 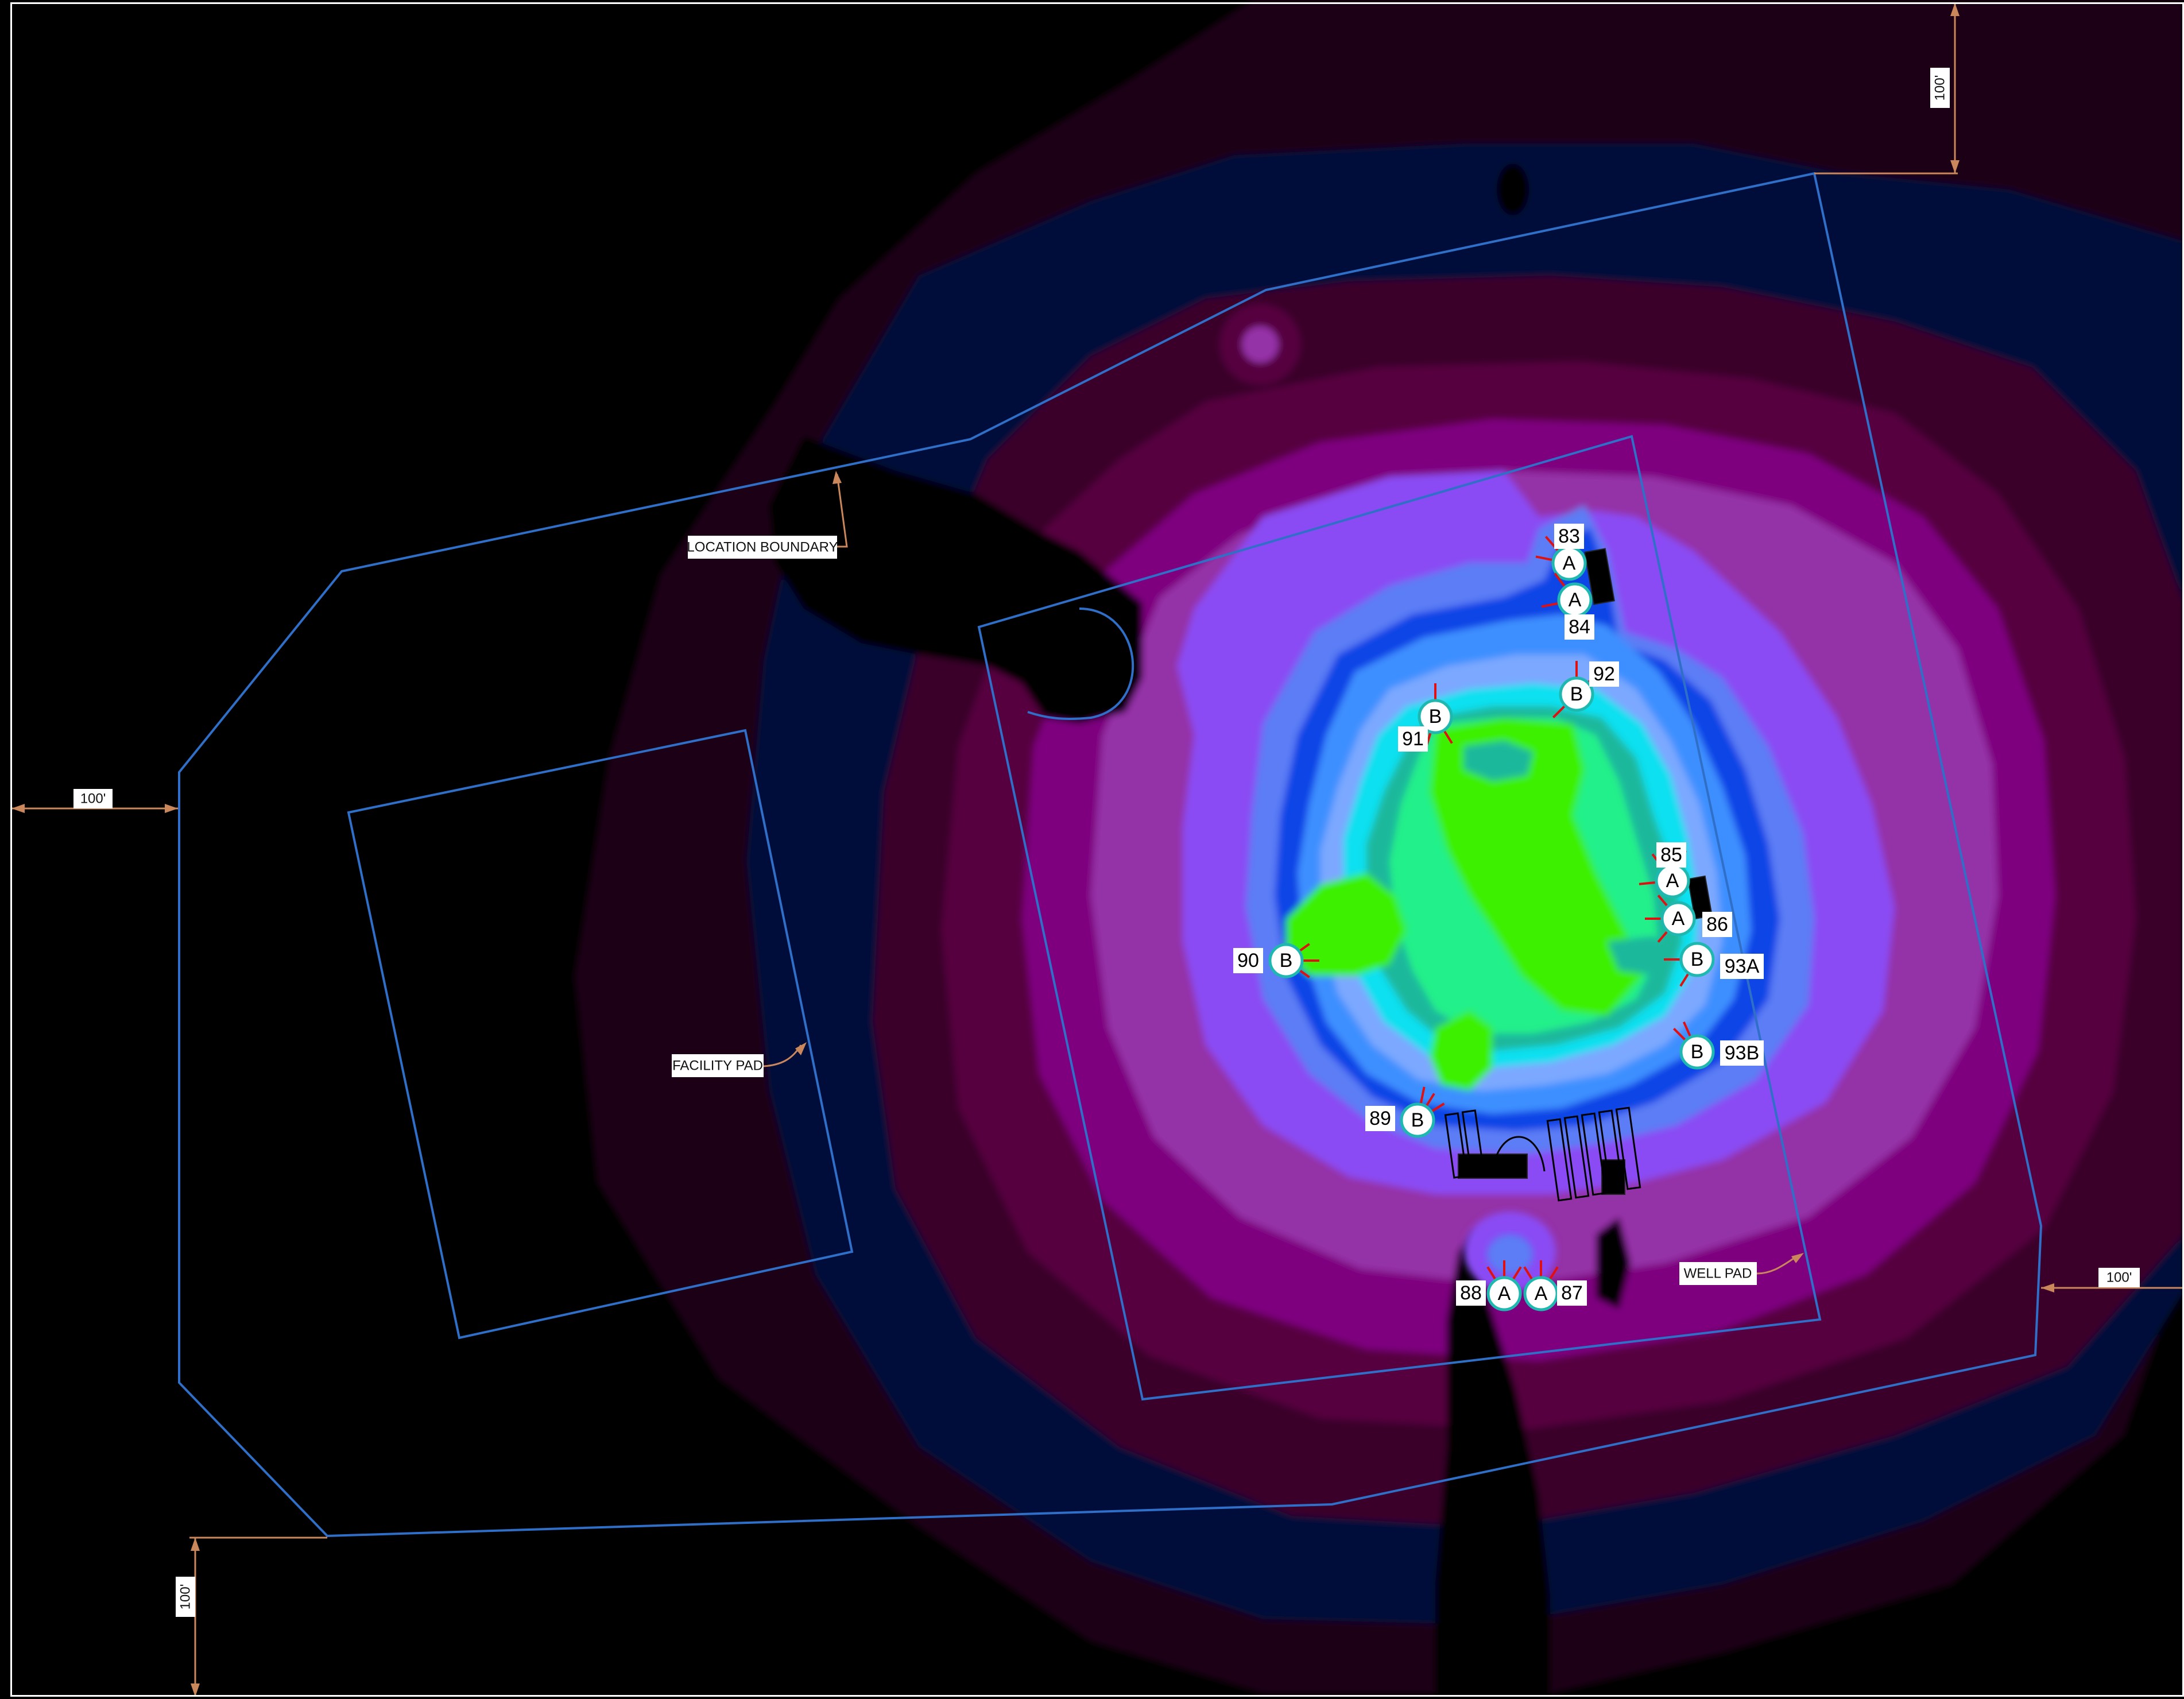 What do you see at coordinates (1080, 663) in the screenshot?
I see `well-pad-notch-arc` at bounding box center [1080, 663].